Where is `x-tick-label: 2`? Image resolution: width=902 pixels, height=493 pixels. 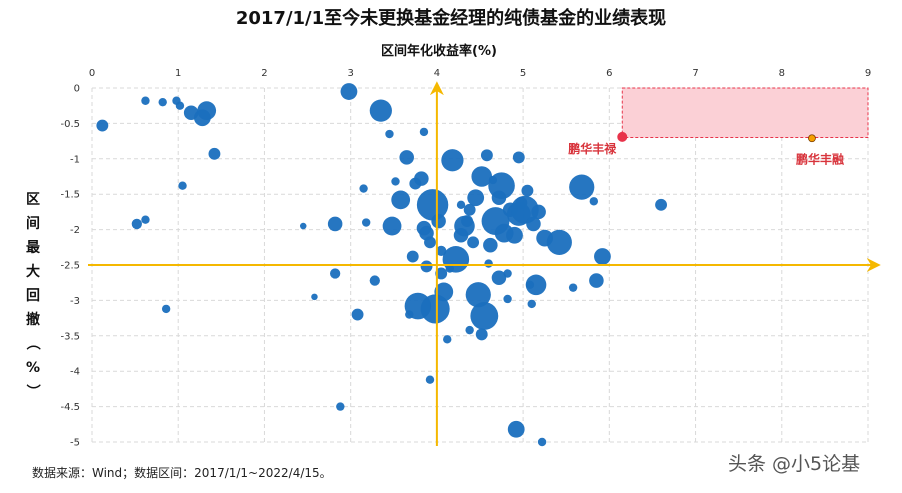
x-tick-label: 2 is located at coordinates (264, 73).